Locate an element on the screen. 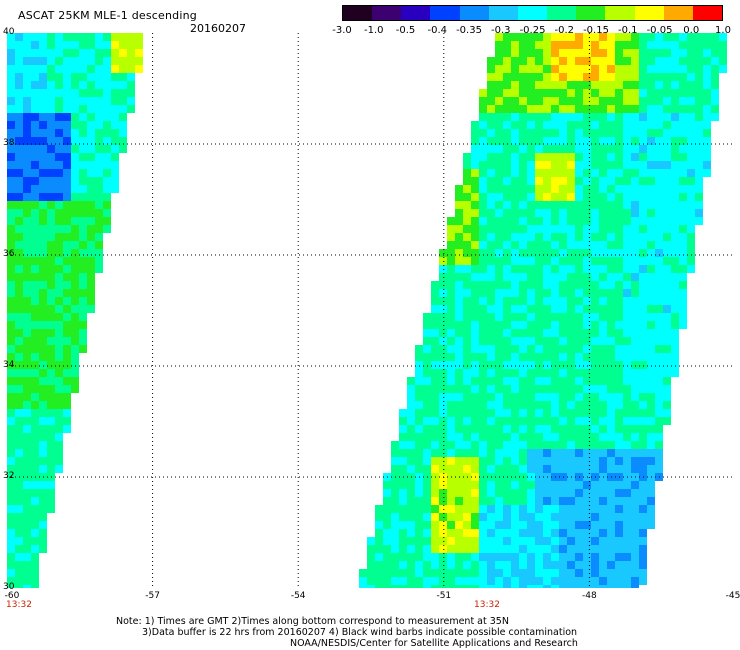  colorbar is located at coordinates (532, 13).